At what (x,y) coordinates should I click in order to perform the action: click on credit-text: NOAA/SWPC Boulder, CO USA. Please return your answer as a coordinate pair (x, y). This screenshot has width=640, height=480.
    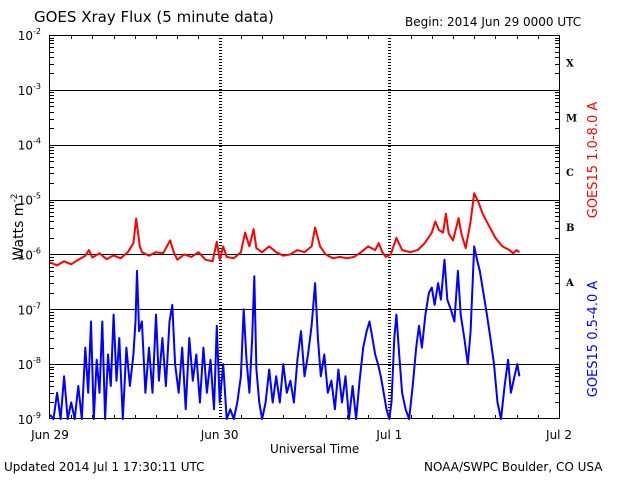
    Looking at the image, I should click on (513, 467).